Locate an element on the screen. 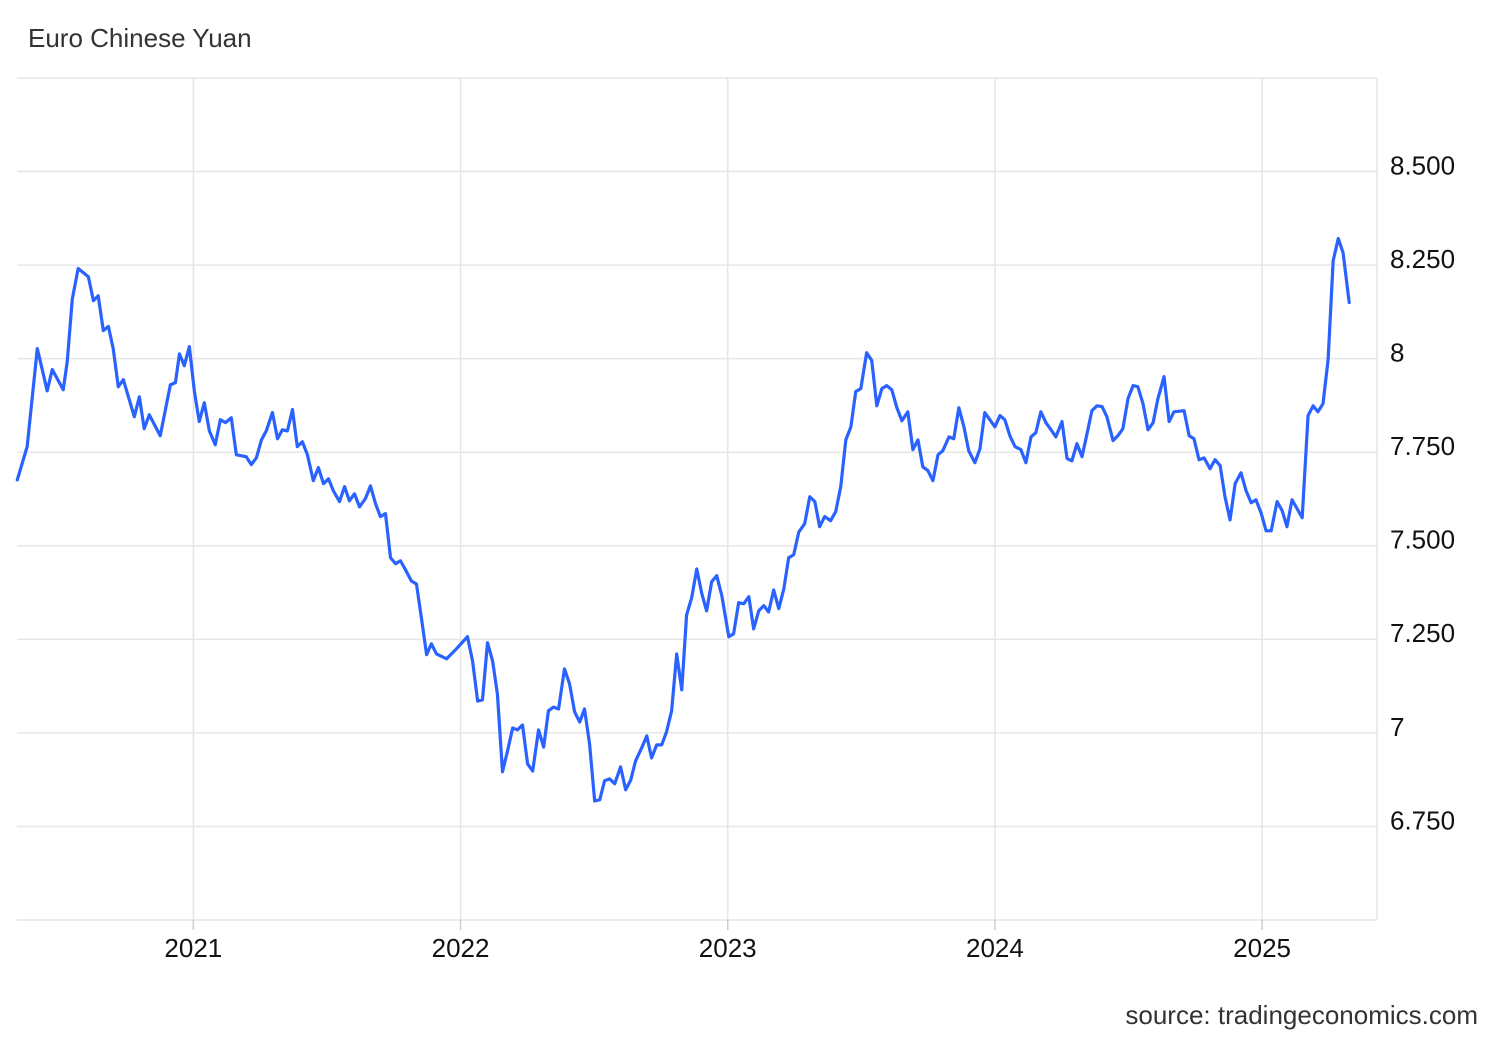 Image resolution: width=1500 pixels, height=1045 pixels. x-tick-label: 2022 is located at coordinates (461, 948).